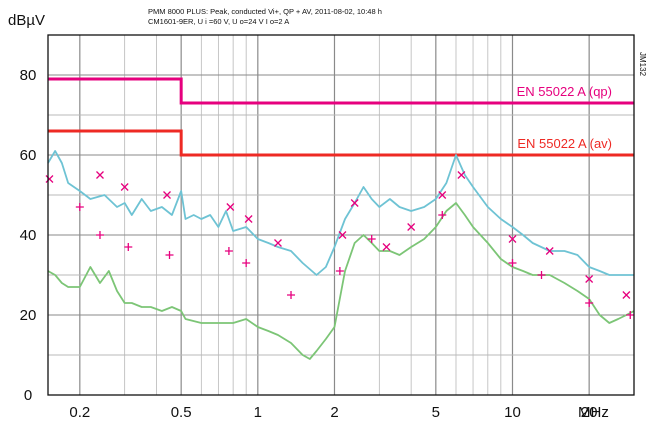  What do you see at coordinates (28, 155) in the screenshot?
I see `y-tick-label: 60` at bounding box center [28, 155].